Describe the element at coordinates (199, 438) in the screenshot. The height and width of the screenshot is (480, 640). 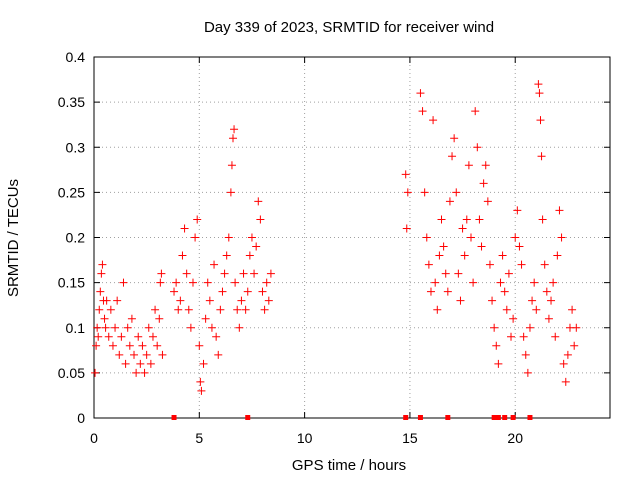
I see `x-tick-label: 5` at that location.